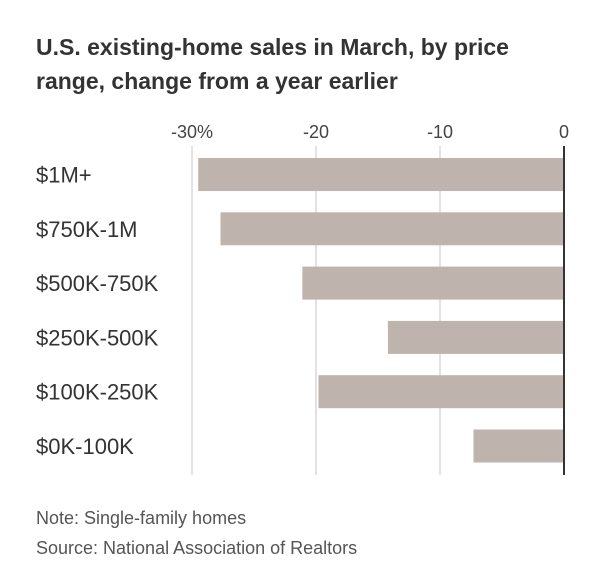 The image size is (600, 563). What do you see at coordinates (97, 283) in the screenshot?
I see `category-label: $500K-750K` at bounding box center [97, 283].